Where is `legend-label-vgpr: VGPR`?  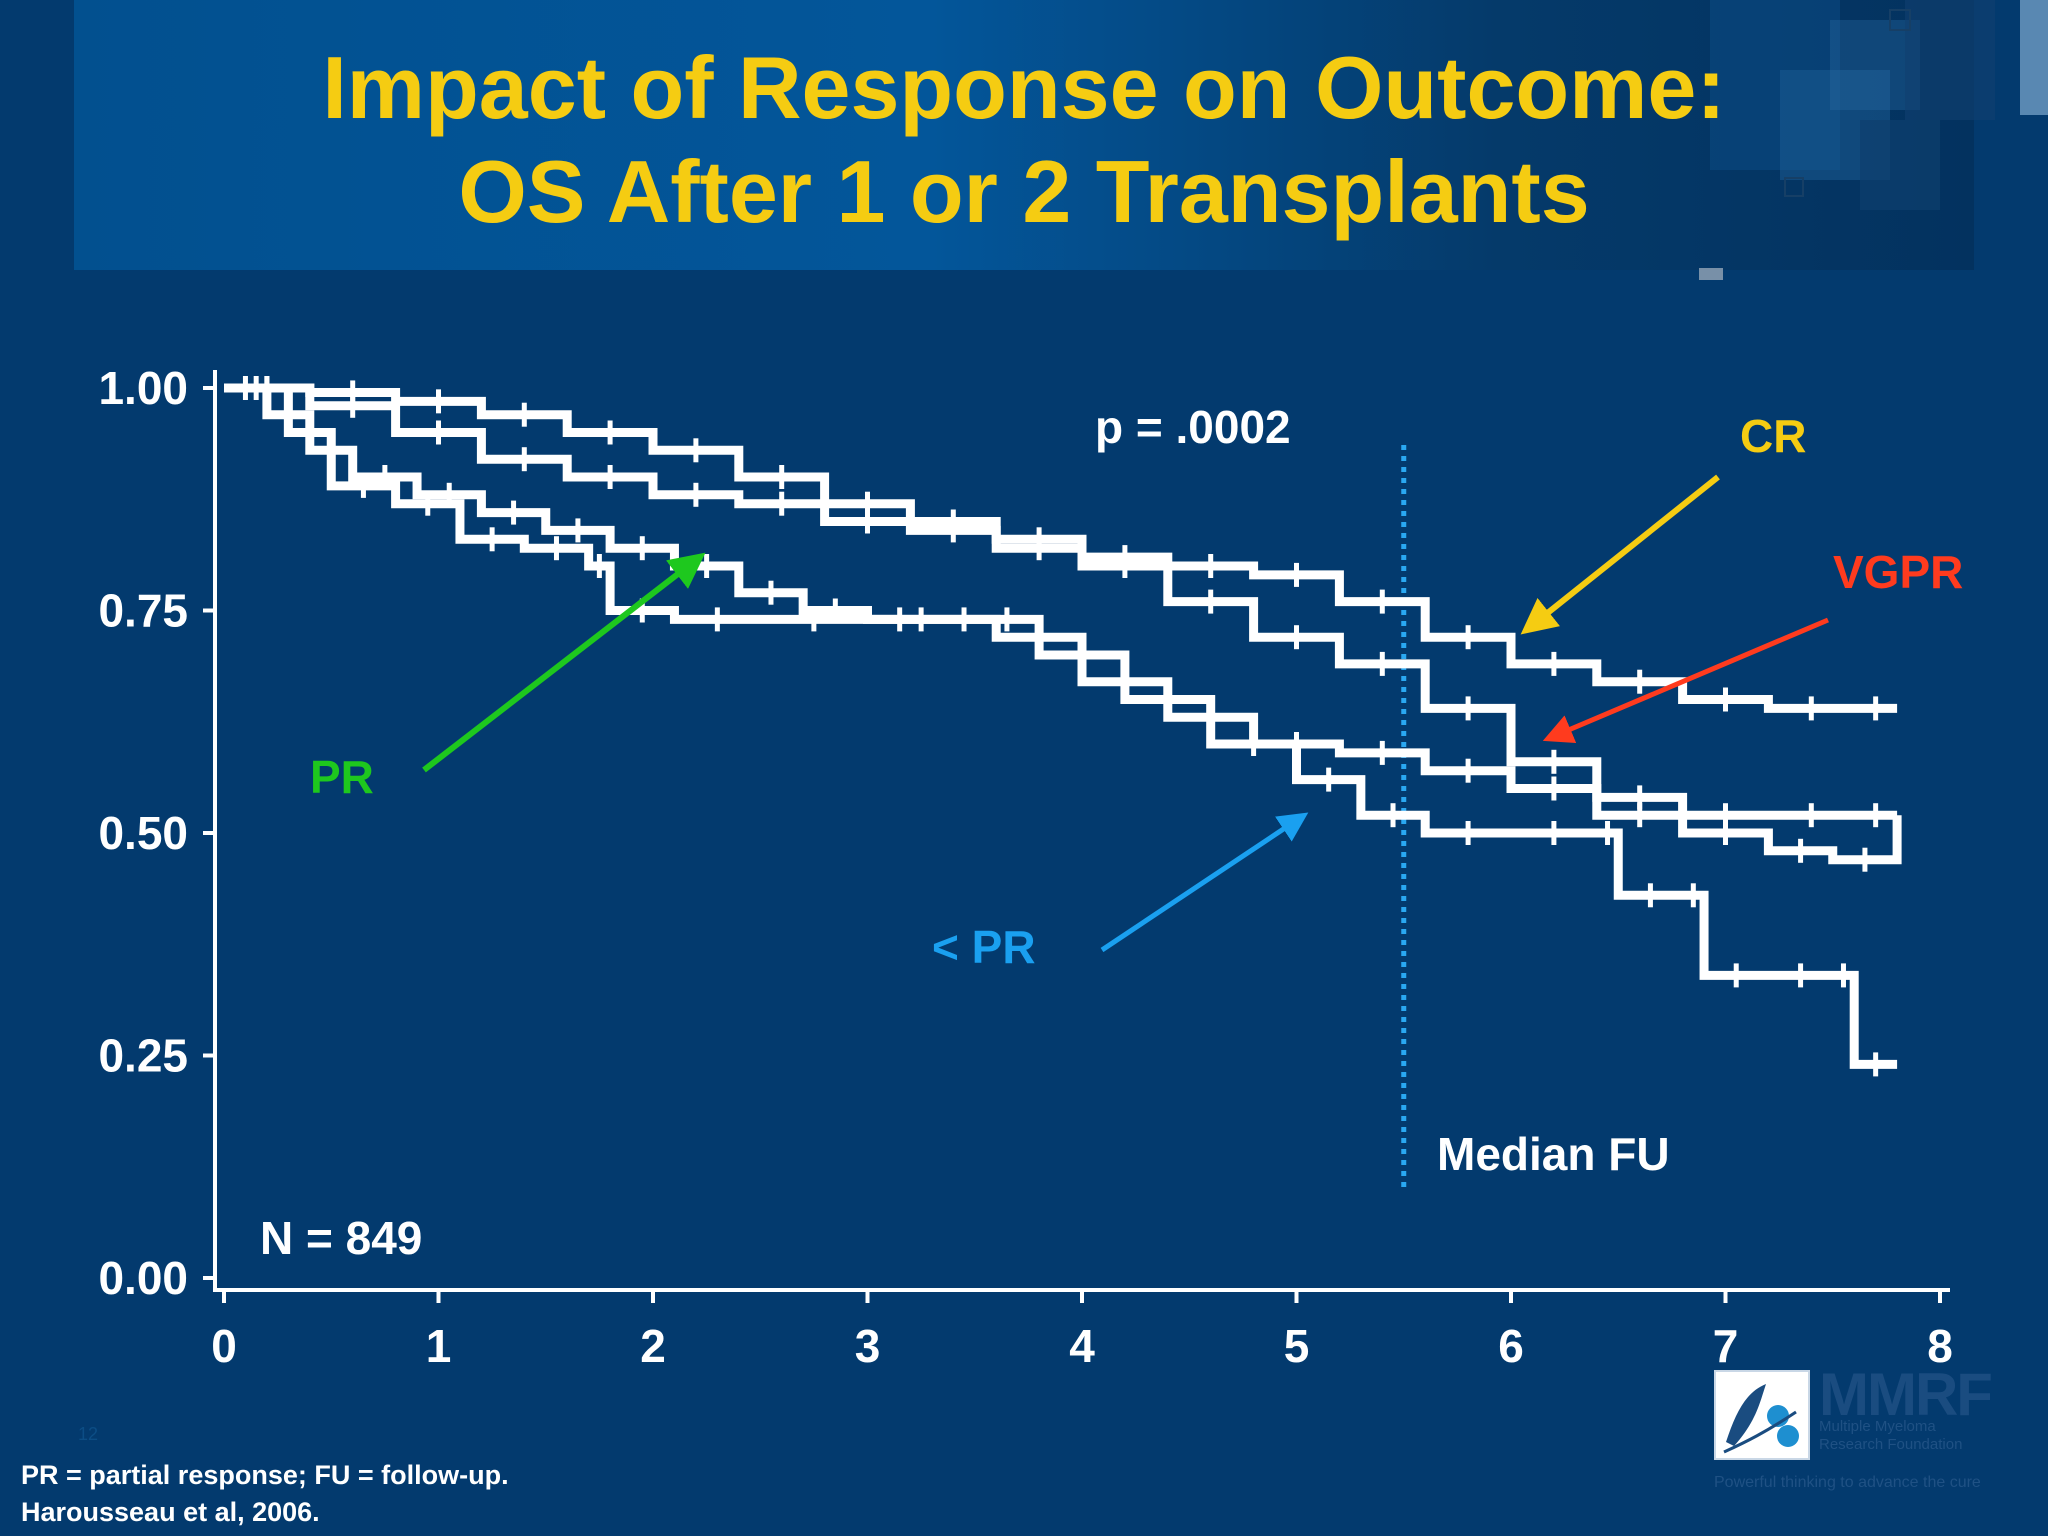 legend-label-vgpr: VGPR is located at coordinates (1898, 572).